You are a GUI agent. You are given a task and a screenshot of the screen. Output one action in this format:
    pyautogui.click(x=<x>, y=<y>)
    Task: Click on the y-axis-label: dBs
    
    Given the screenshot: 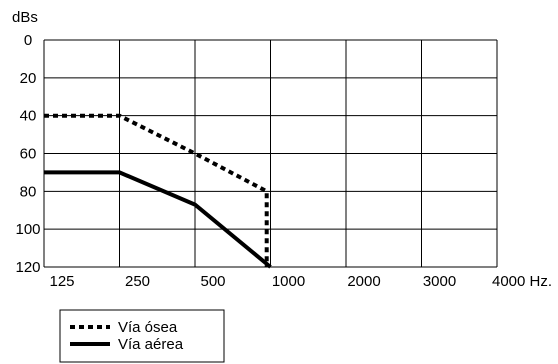 What is the action you would take?
    pyautogui.click(x=25, y=17)
    